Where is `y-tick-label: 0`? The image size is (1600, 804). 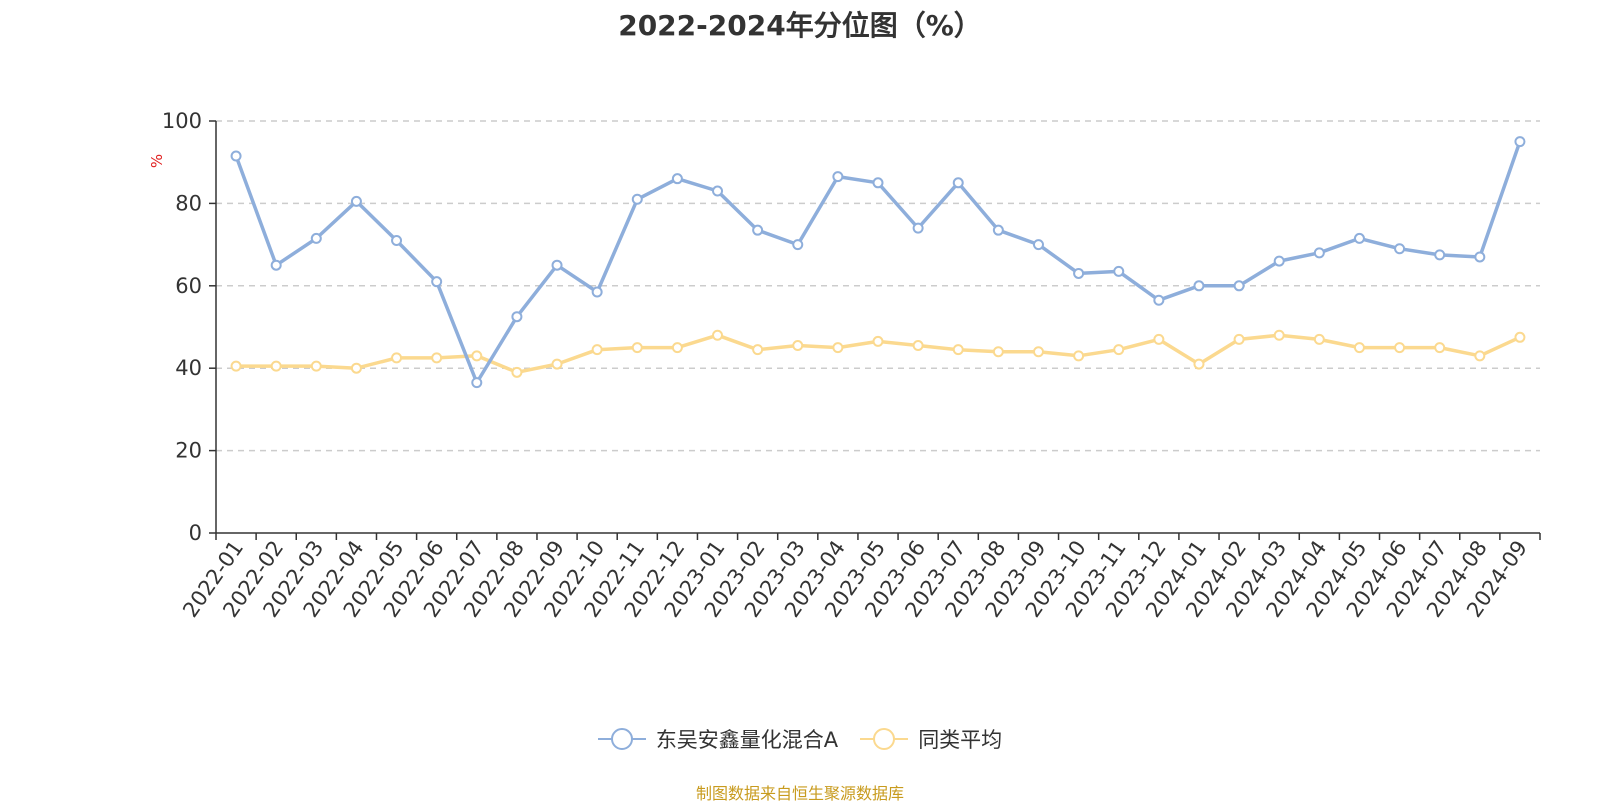 y-tick-label: 0 is located at coordinates (195, 533).